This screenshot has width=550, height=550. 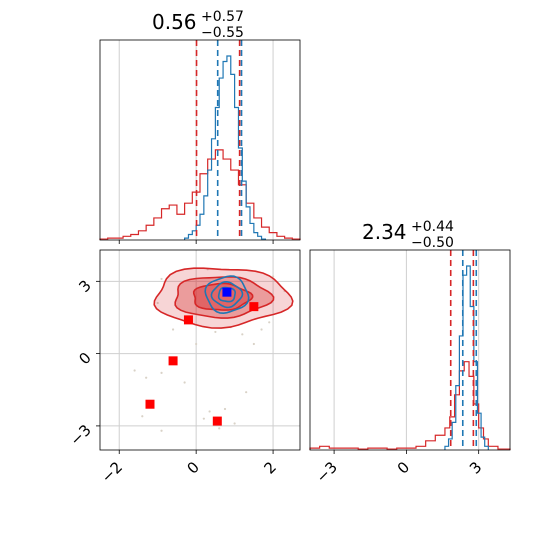 What do you see at coordinates (174, 22) in the screenshot?
I see `top-left-title-value: 0.56` at bounding box center [174, 22].